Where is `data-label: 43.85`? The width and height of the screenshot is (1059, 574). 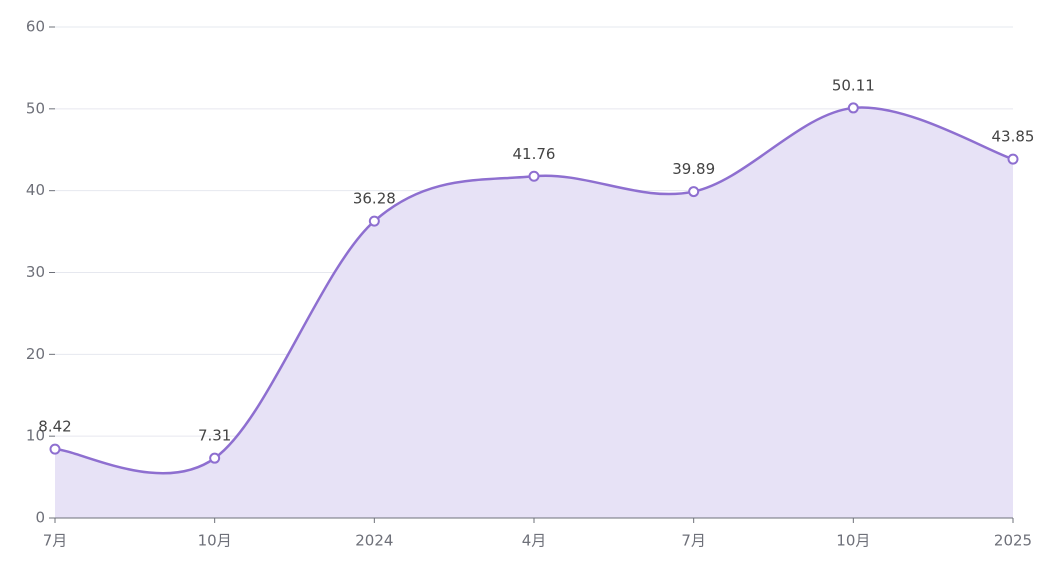
data-label: 43.85 is located at coordinates (1013, 137).